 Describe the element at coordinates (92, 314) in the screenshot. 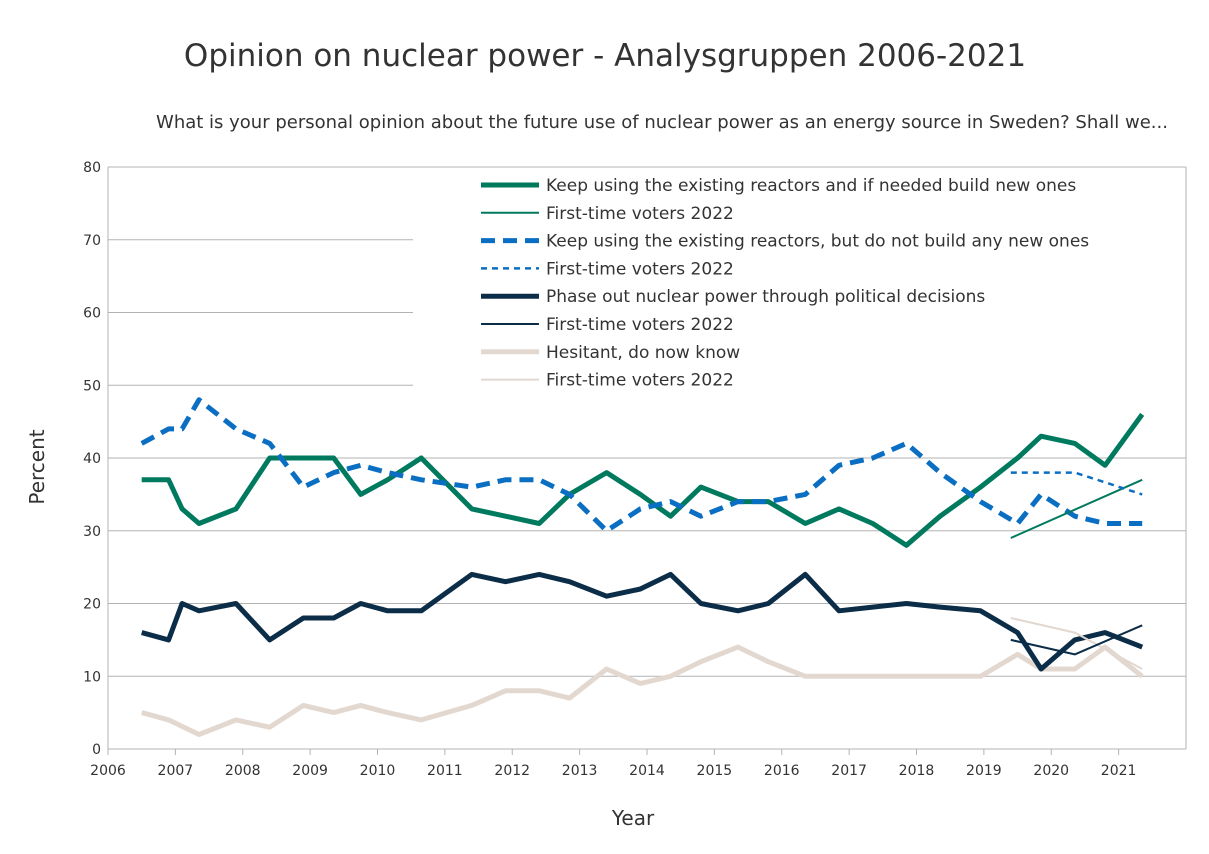

I see `y-tick-label: 60` at that location.